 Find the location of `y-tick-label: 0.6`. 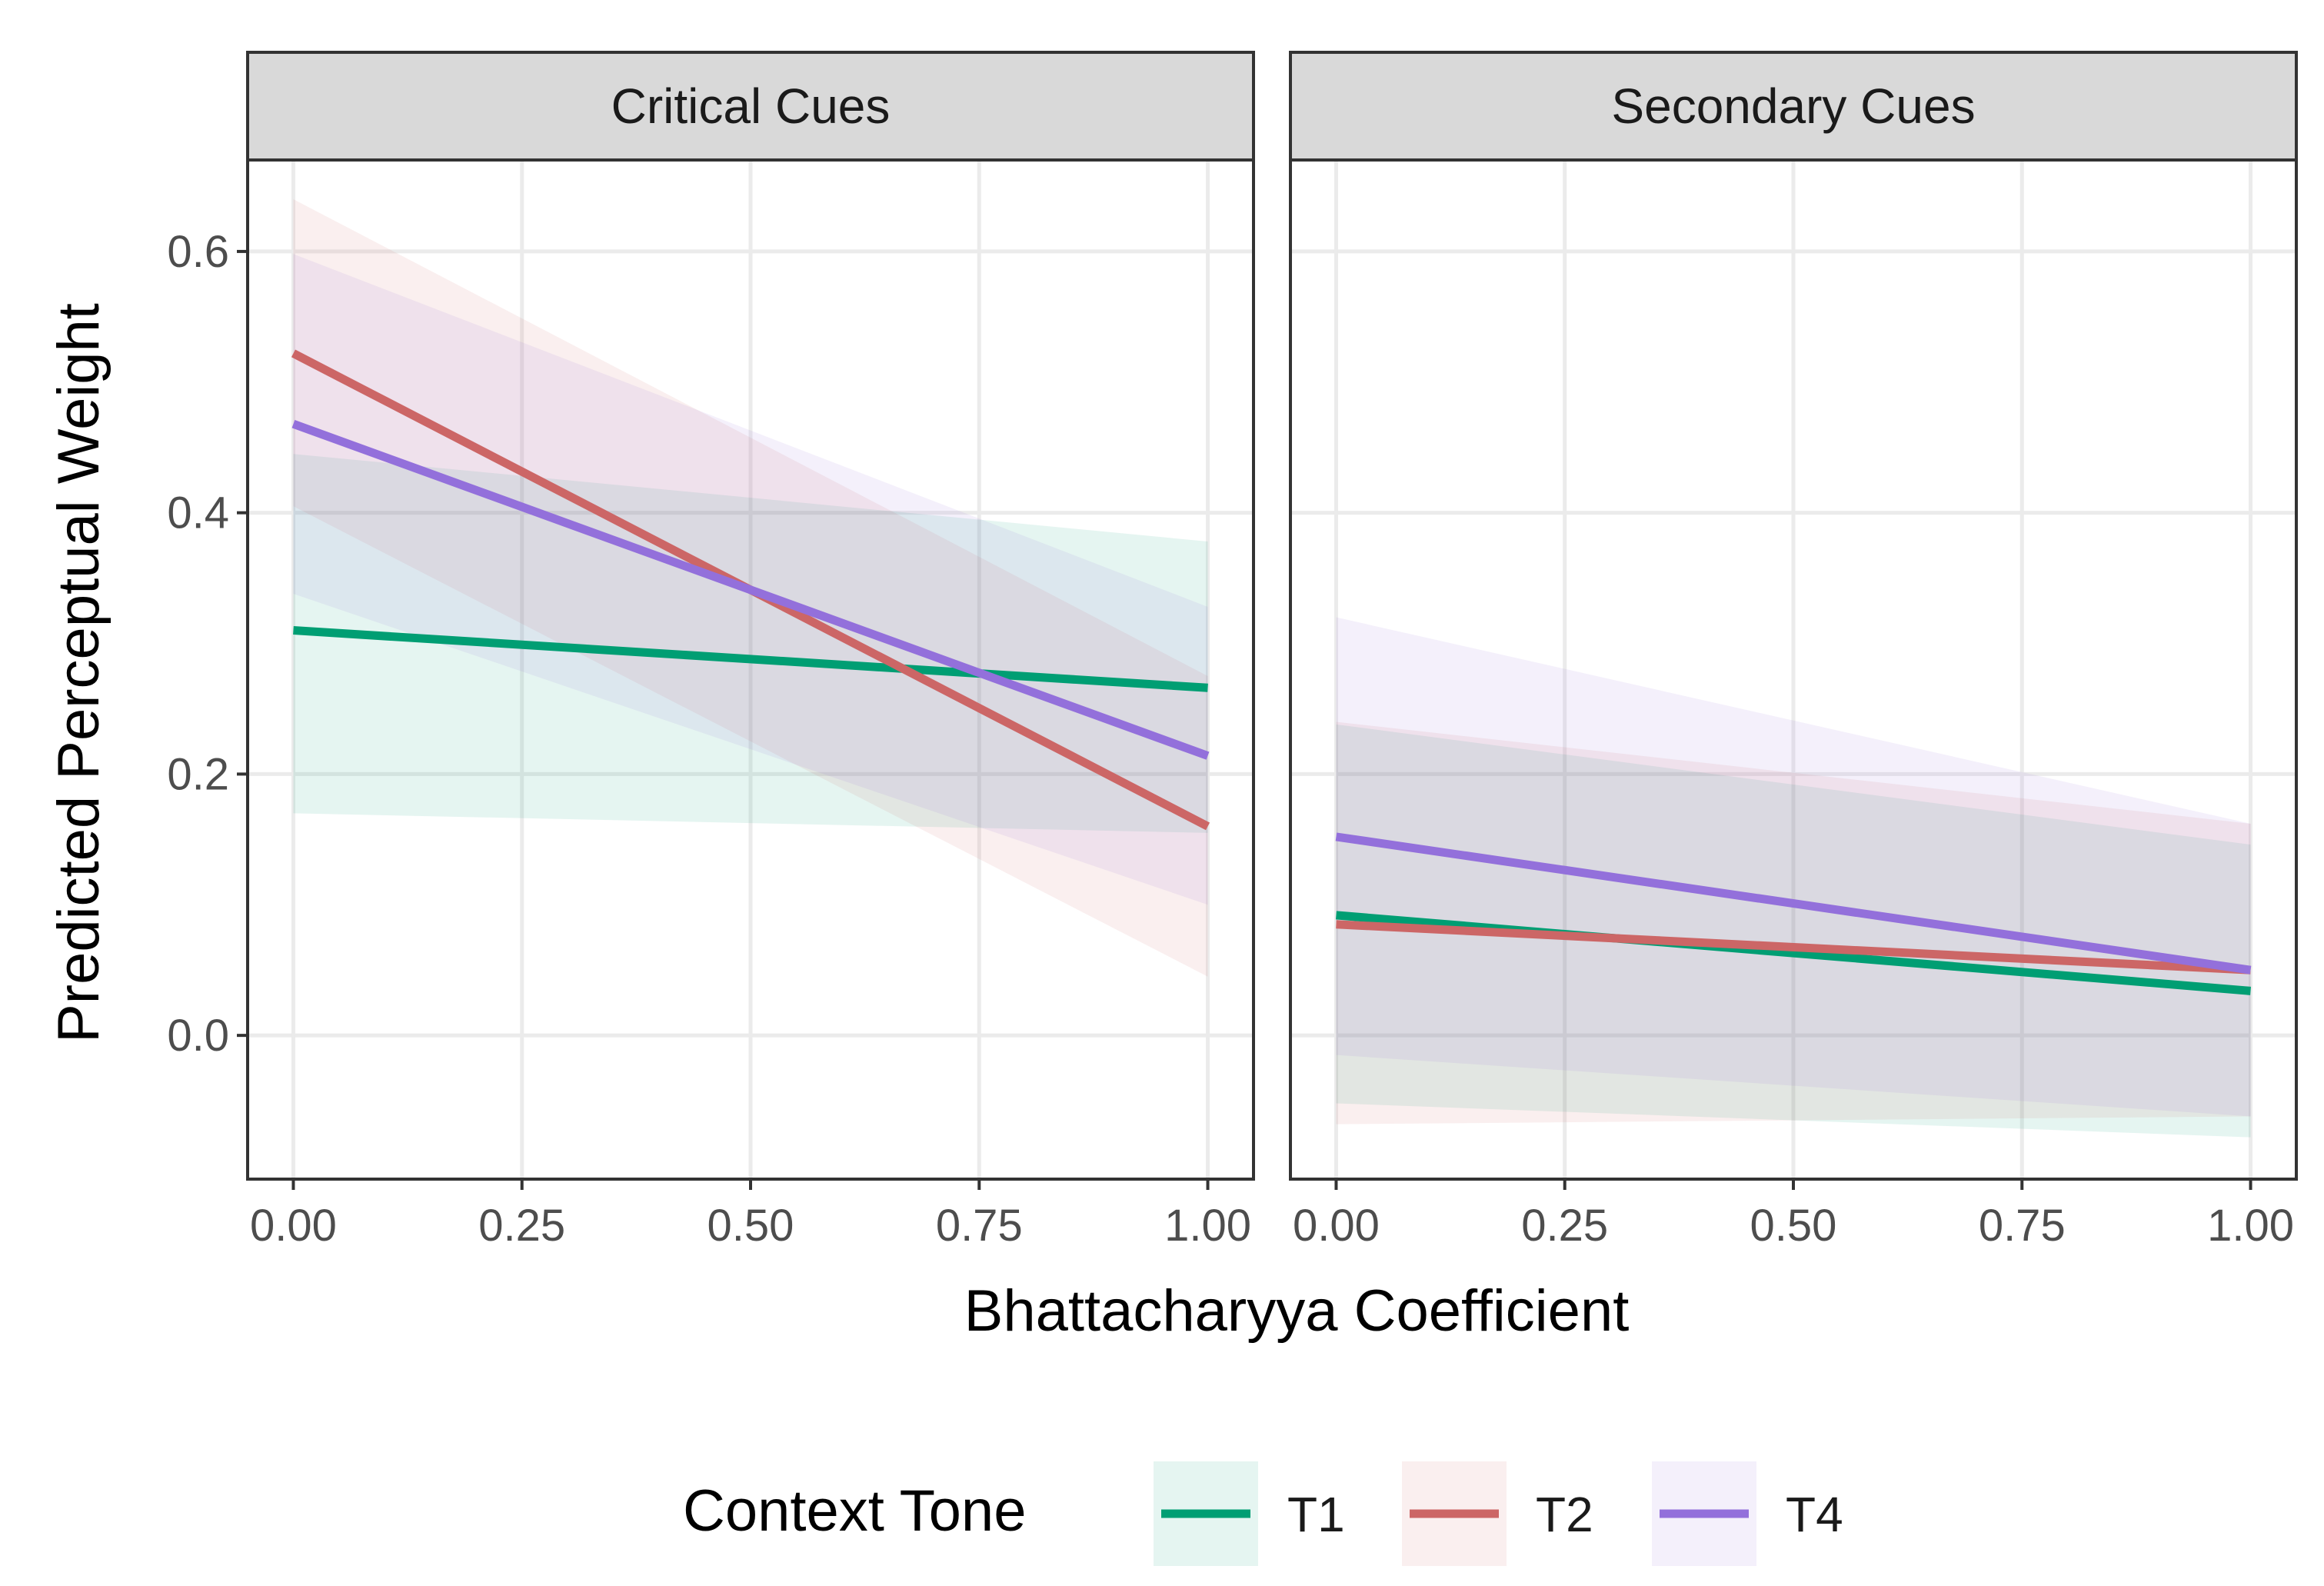

y-tick-label: 0.6 is located at coordinates (198, 252).